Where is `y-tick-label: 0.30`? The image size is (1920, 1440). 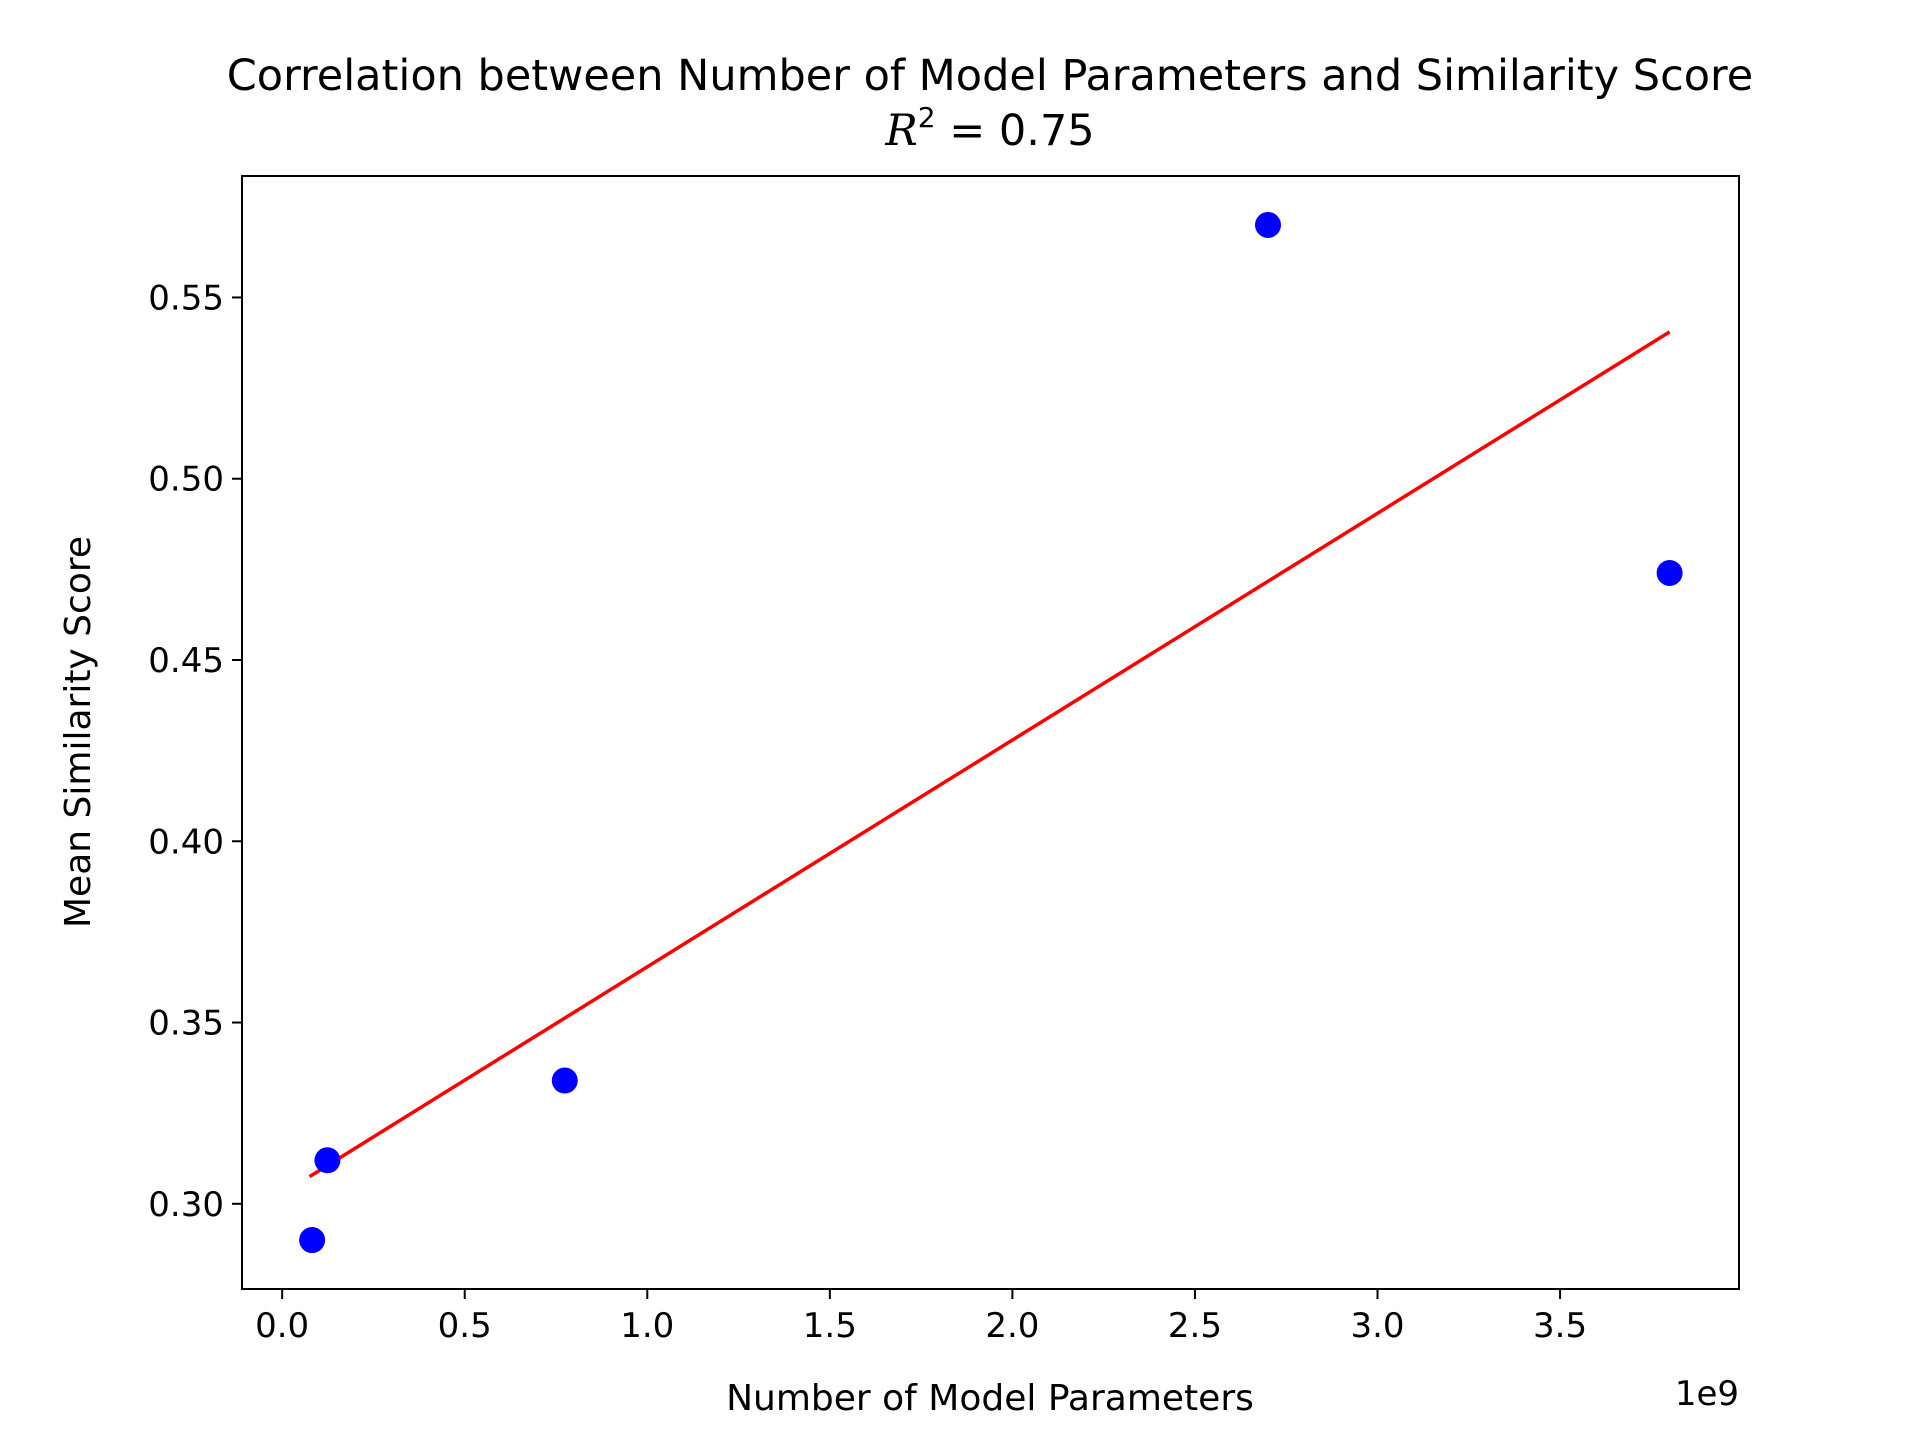 y-tick-label: 0.30 is located at coordinates (186, 1205).